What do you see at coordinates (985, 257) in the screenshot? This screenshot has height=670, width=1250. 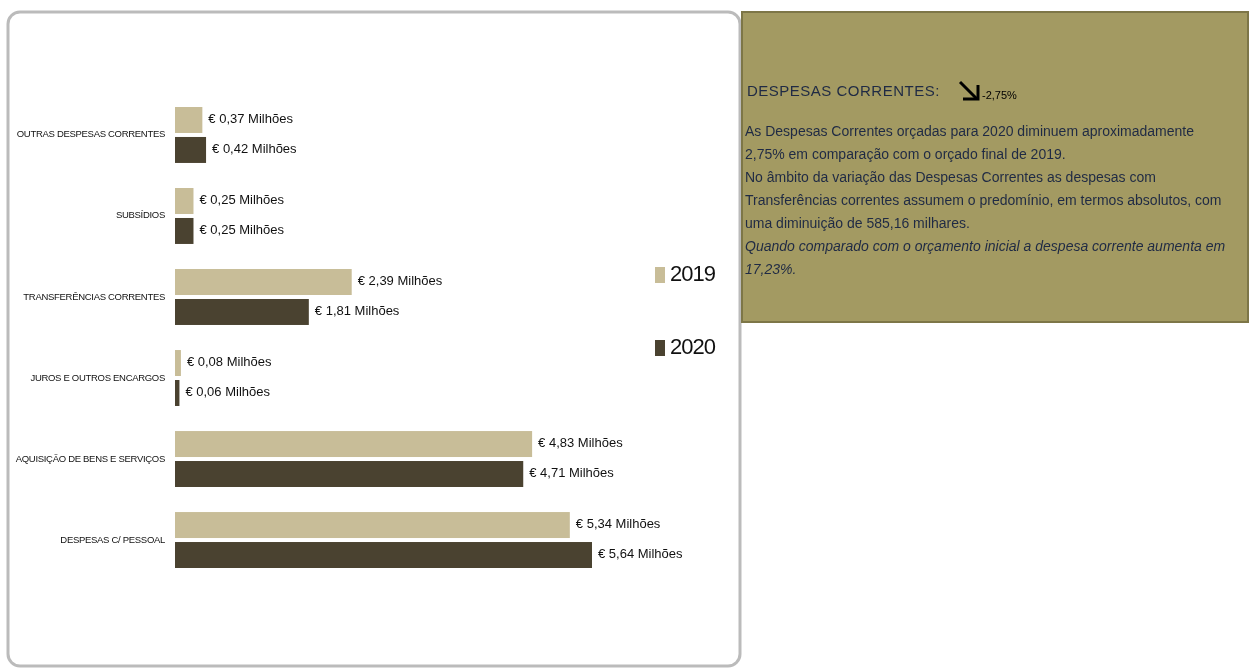 I see `text: Quando comparado com o orçamento inicial a despesa corrente aumenta em 17,23%.` at bounding box center [985, 257].